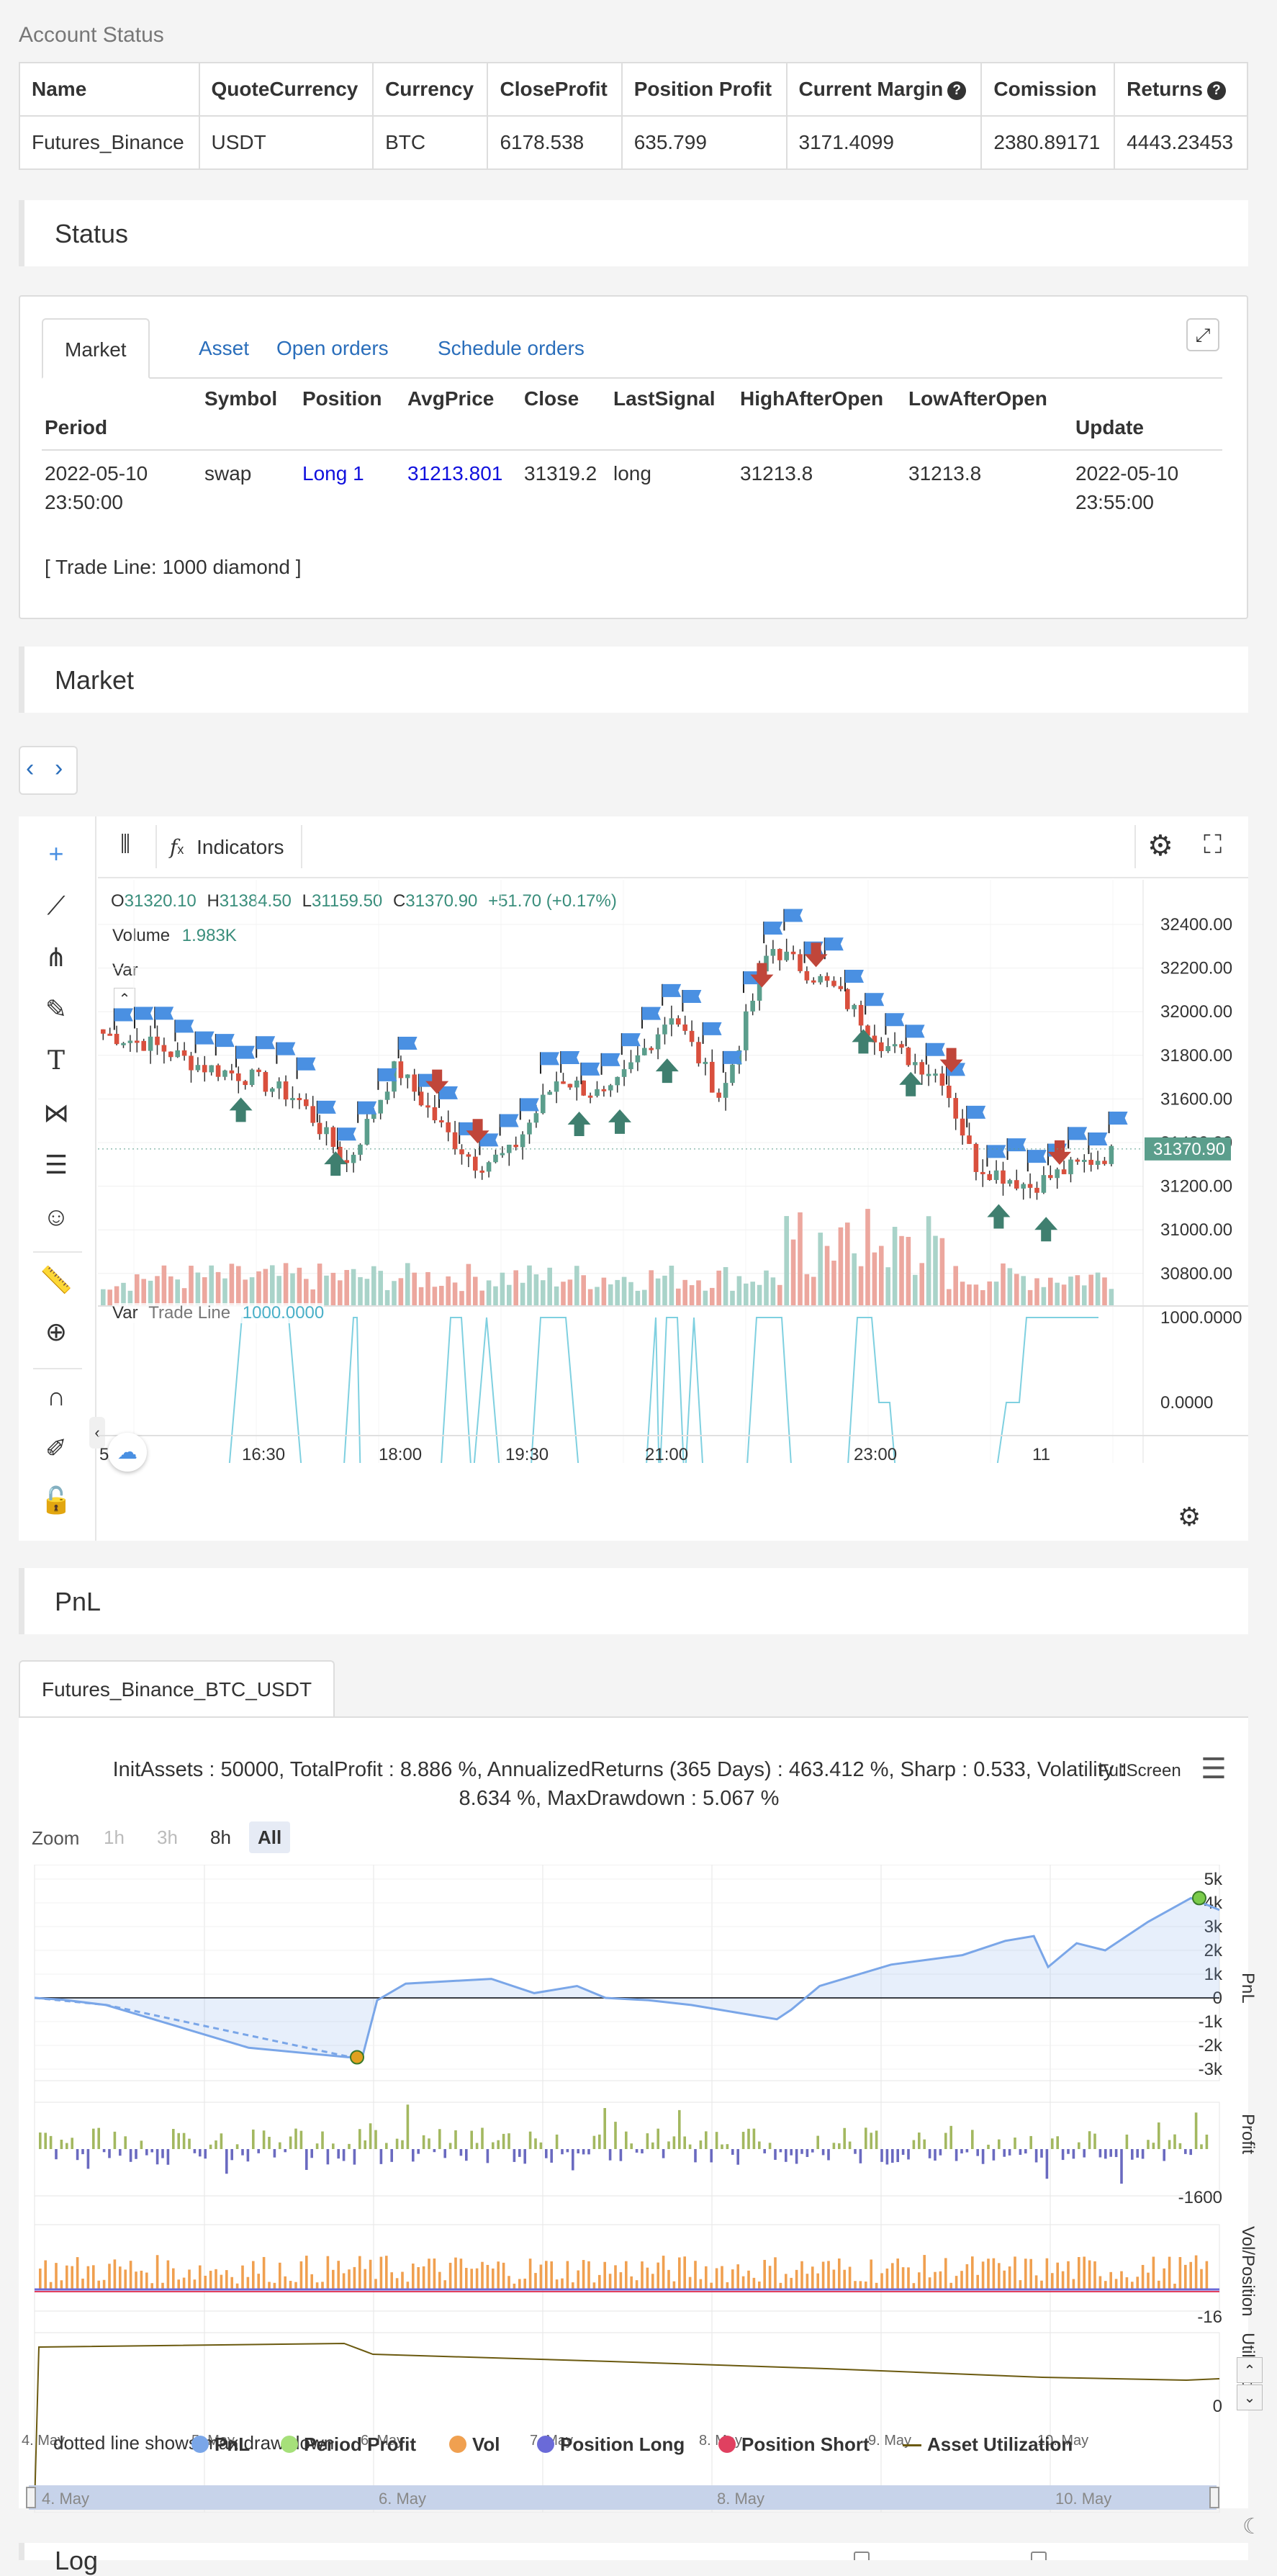  I want to click on zoom-3h-button: 3h, so click(168, 1837).